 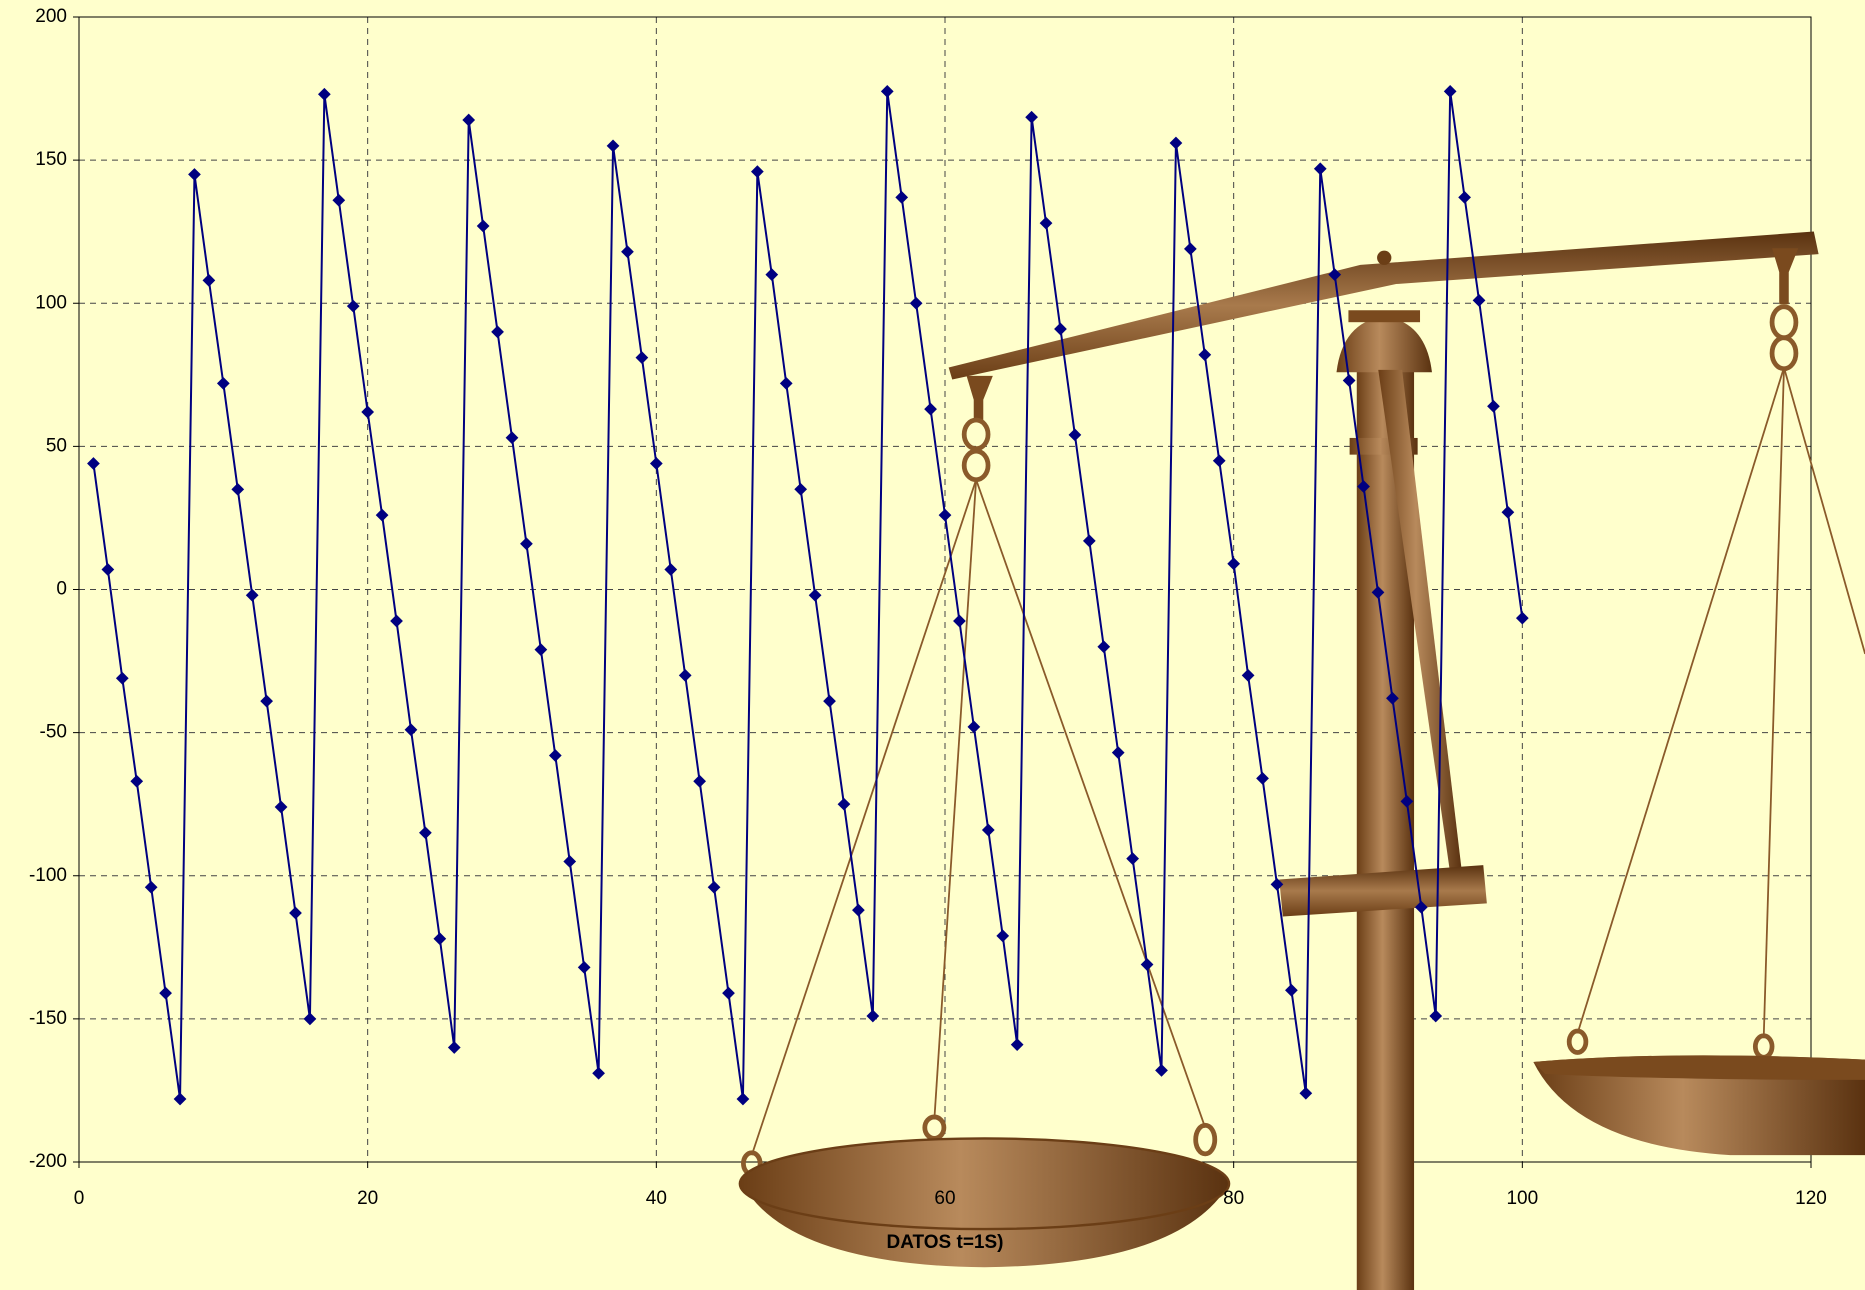 I want to click on x-axis-title: DATOS t=1S), so click(x=944, y=1242).